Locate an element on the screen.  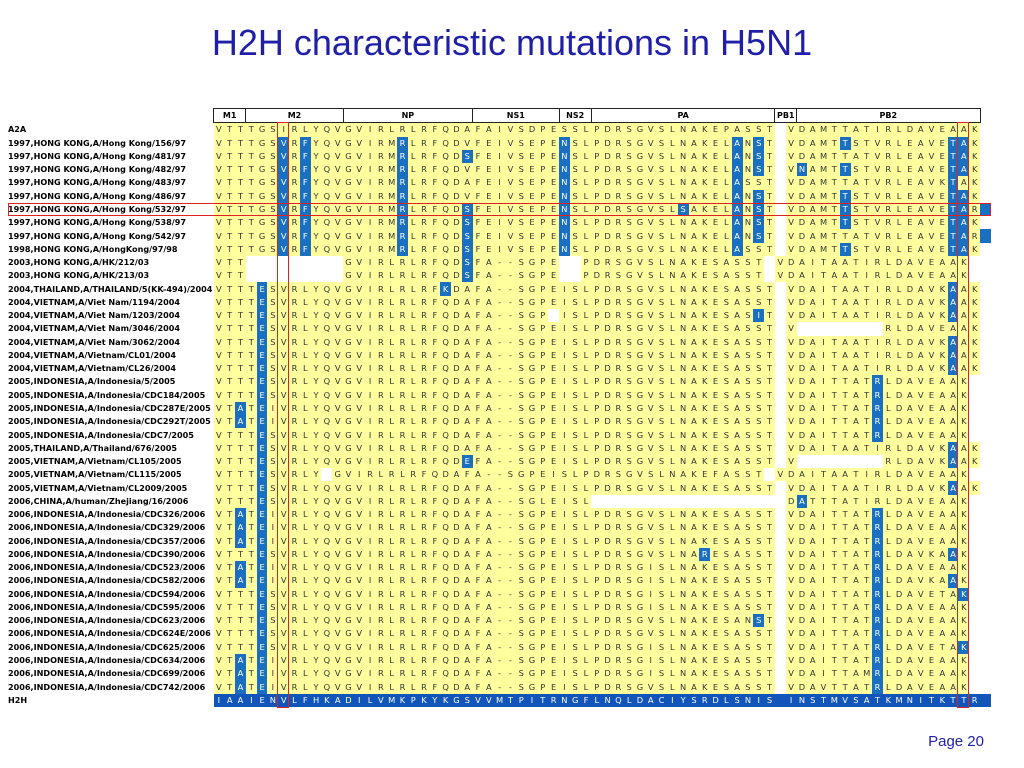
residue-cell: Y is located at coordinates (316, 647).